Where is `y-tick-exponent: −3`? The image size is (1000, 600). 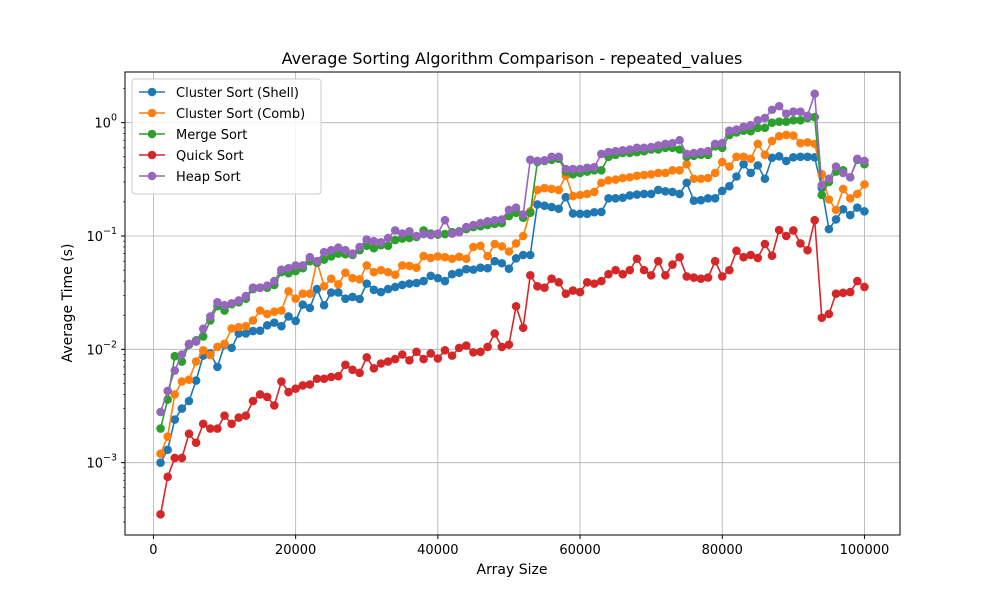 y-tick-exponent: −3 is located at coordinates (110, 458).